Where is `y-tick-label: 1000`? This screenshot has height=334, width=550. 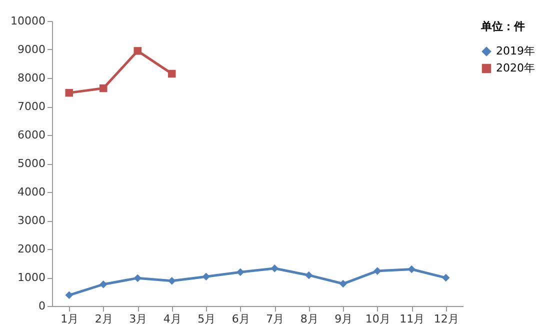 y-tick-label: 1000 is located at coordinates (32, 277).